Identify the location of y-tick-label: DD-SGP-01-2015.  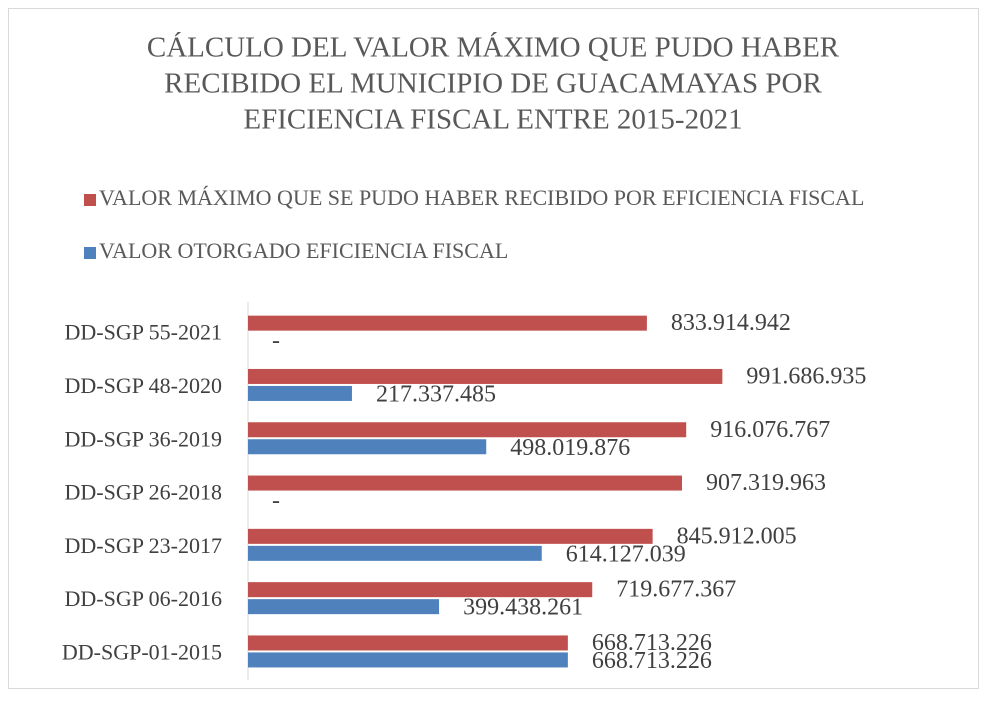
(142, 651).